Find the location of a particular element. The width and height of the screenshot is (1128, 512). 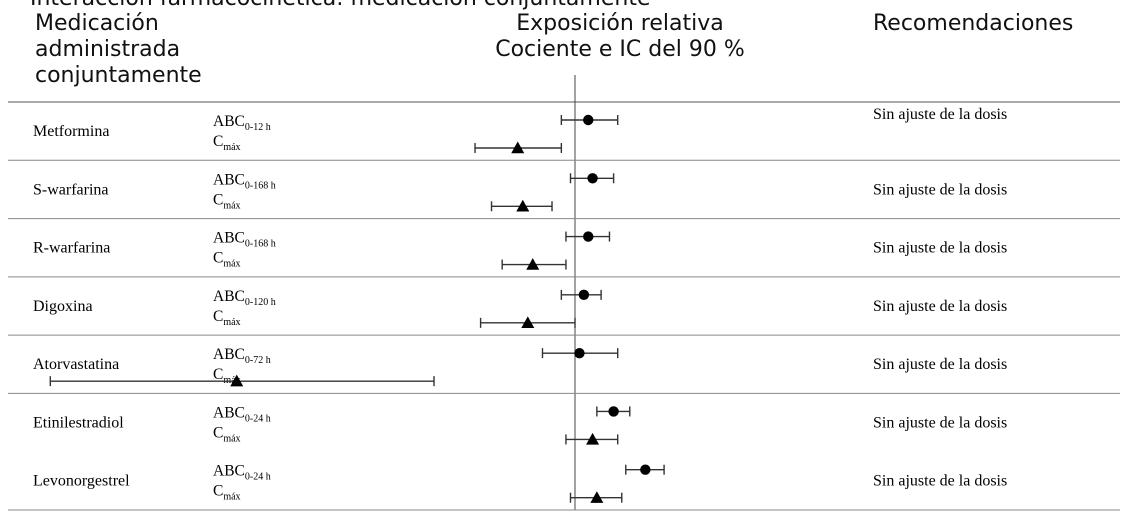

abc-label: ABC0-12 h is located at coordinates (242, 123).